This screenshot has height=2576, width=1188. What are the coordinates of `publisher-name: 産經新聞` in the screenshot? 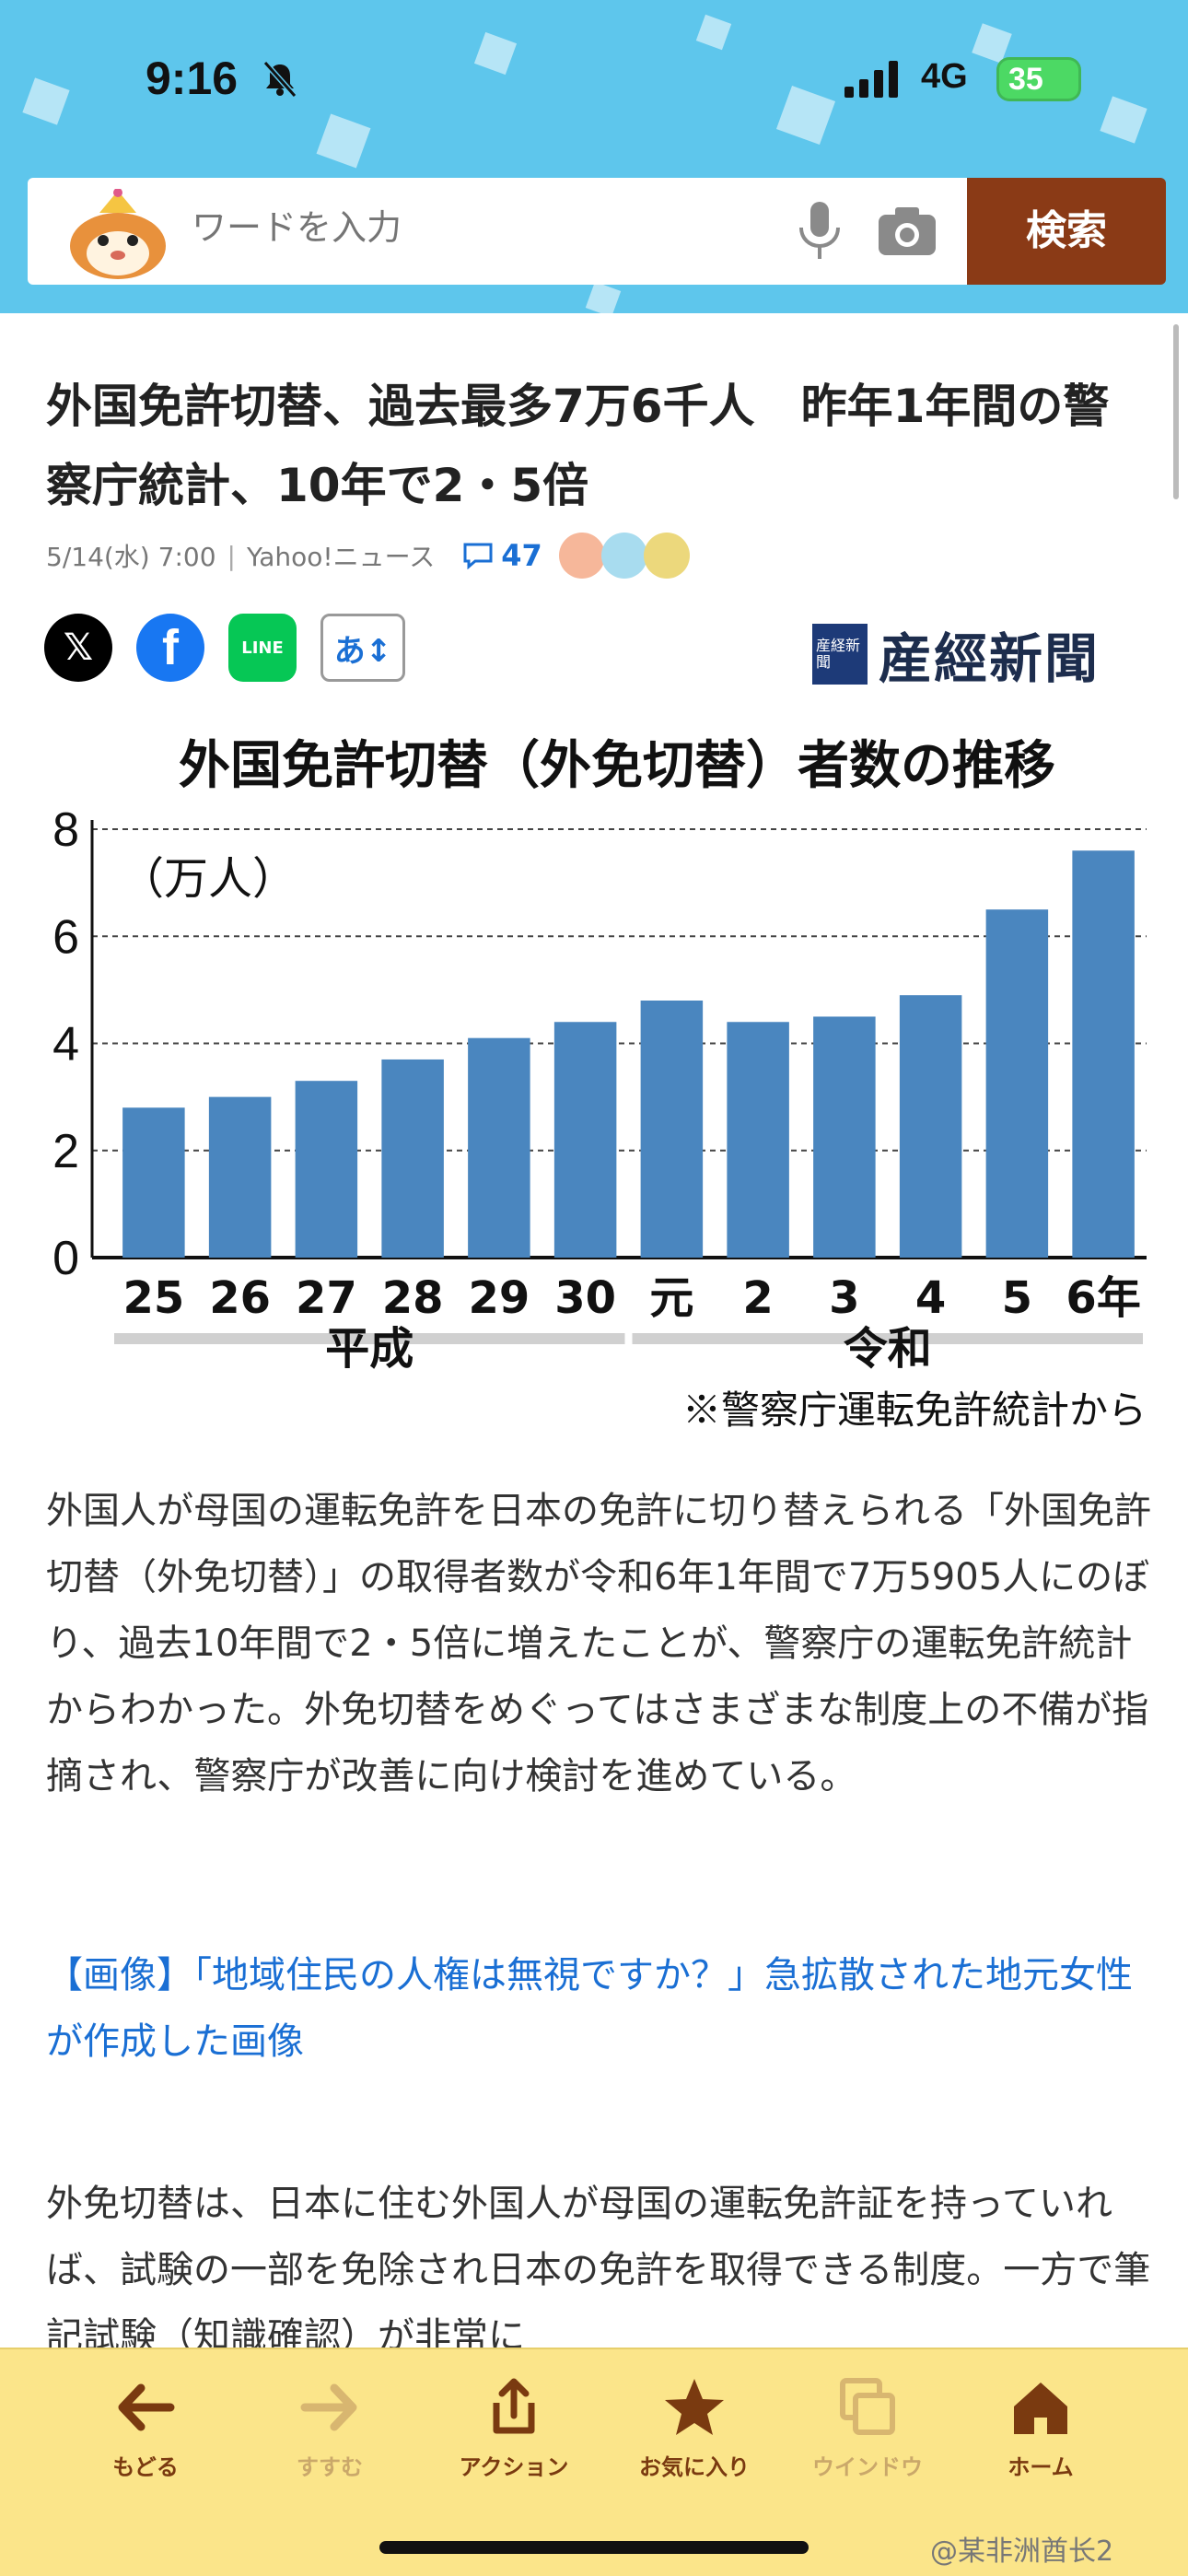 It's located at (990, 658).